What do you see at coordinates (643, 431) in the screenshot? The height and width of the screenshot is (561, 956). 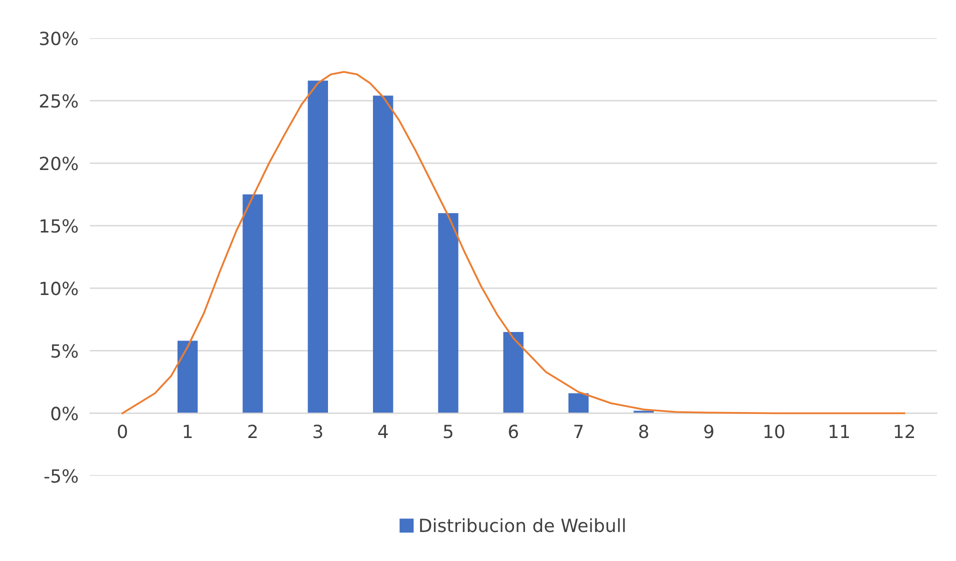 I see `x-tick-label: 8` at bounding box center [643, 431].